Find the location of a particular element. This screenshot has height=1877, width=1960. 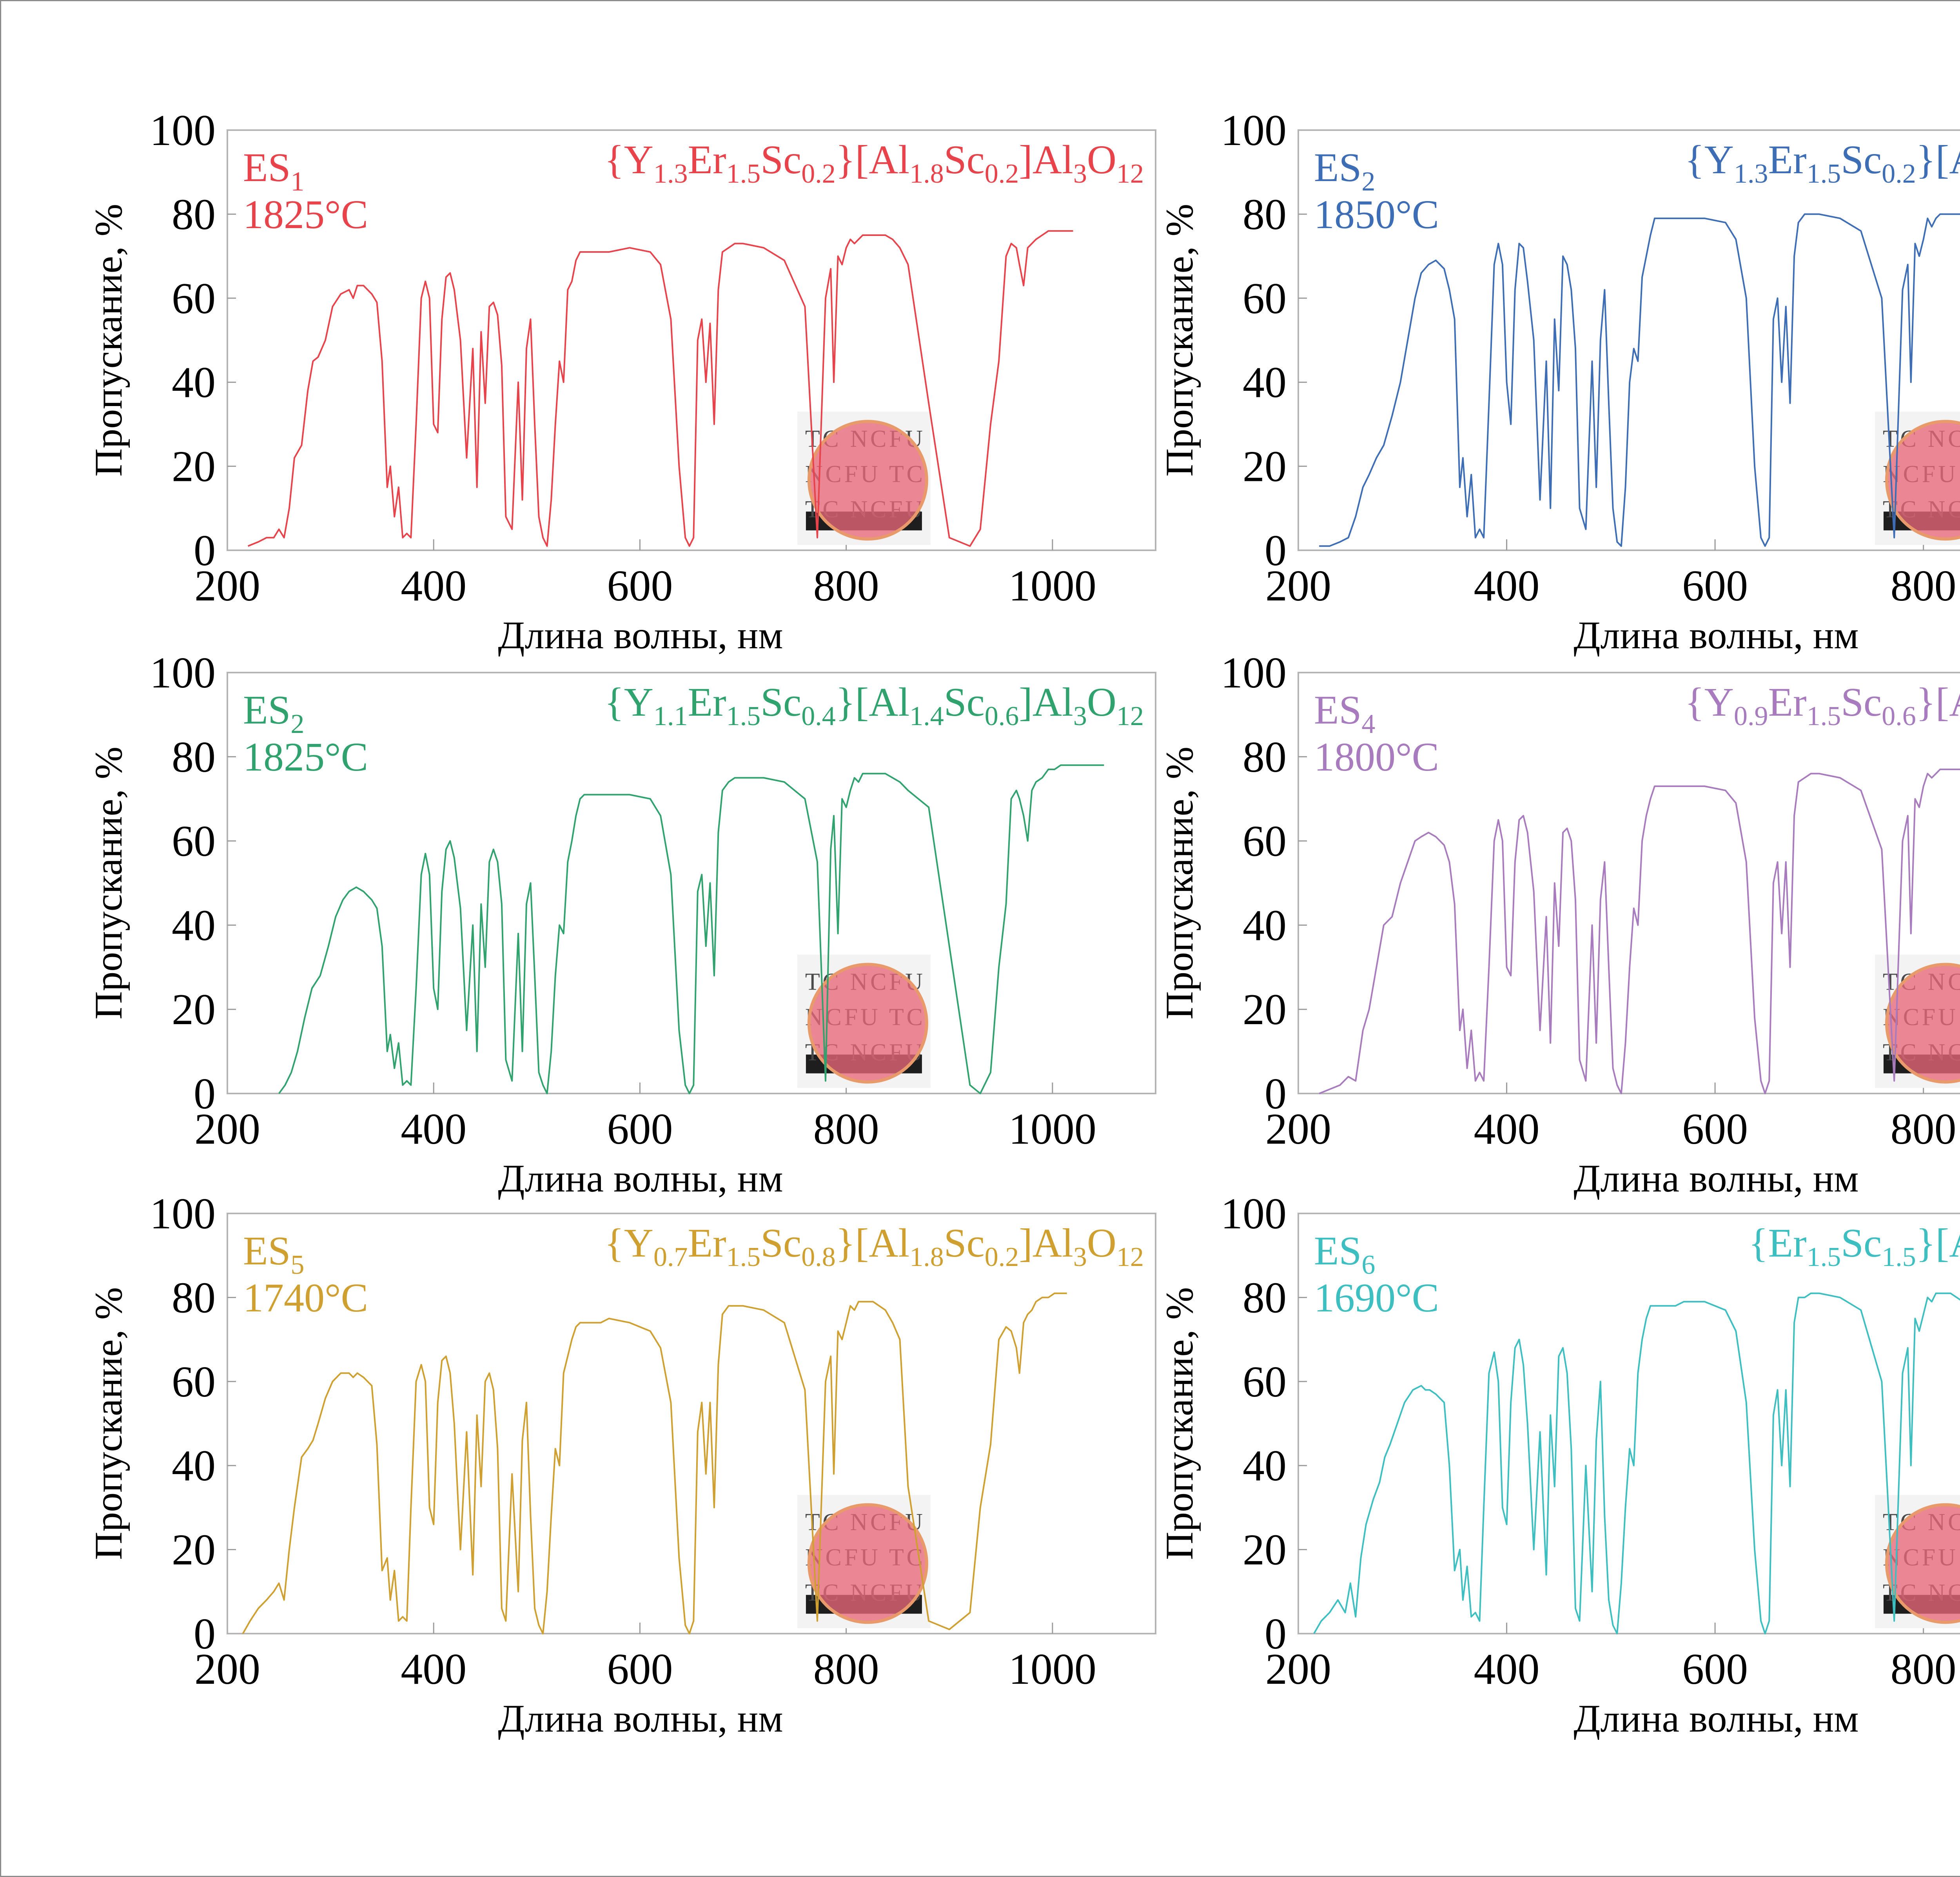

chemical-formula: {Y0.7Er1.5Sc0.8}[Al1.8Sc0.2]Al3O12 is located at coordinates (874, 1246).